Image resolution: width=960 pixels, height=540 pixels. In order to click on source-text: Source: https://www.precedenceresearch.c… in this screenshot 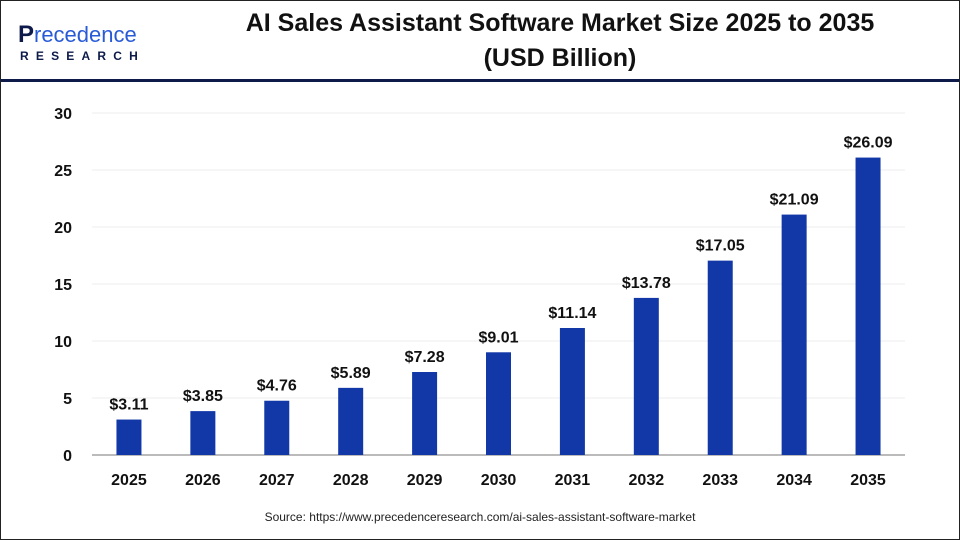, I will do `click(480, 517)`.